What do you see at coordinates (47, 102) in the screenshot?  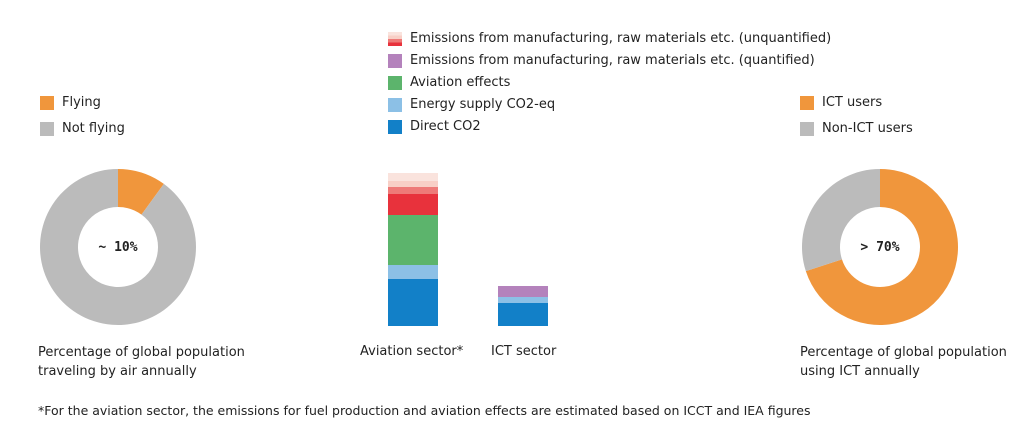 I see `legend-swatch-flying` at bounding box center [47, 102].